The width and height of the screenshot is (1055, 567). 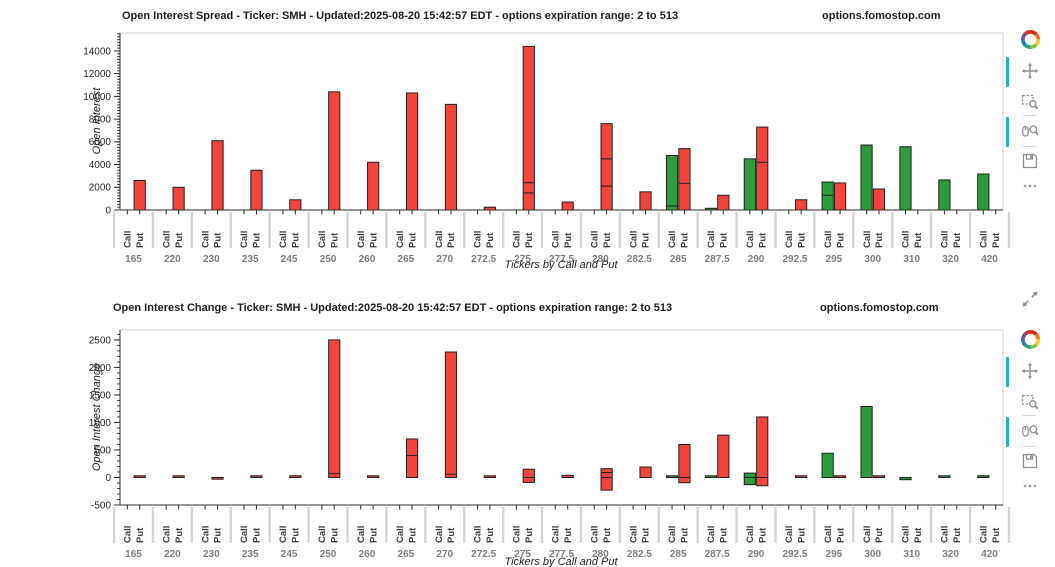 I want to click on call-bar-negative, so click(x=905, y=478).